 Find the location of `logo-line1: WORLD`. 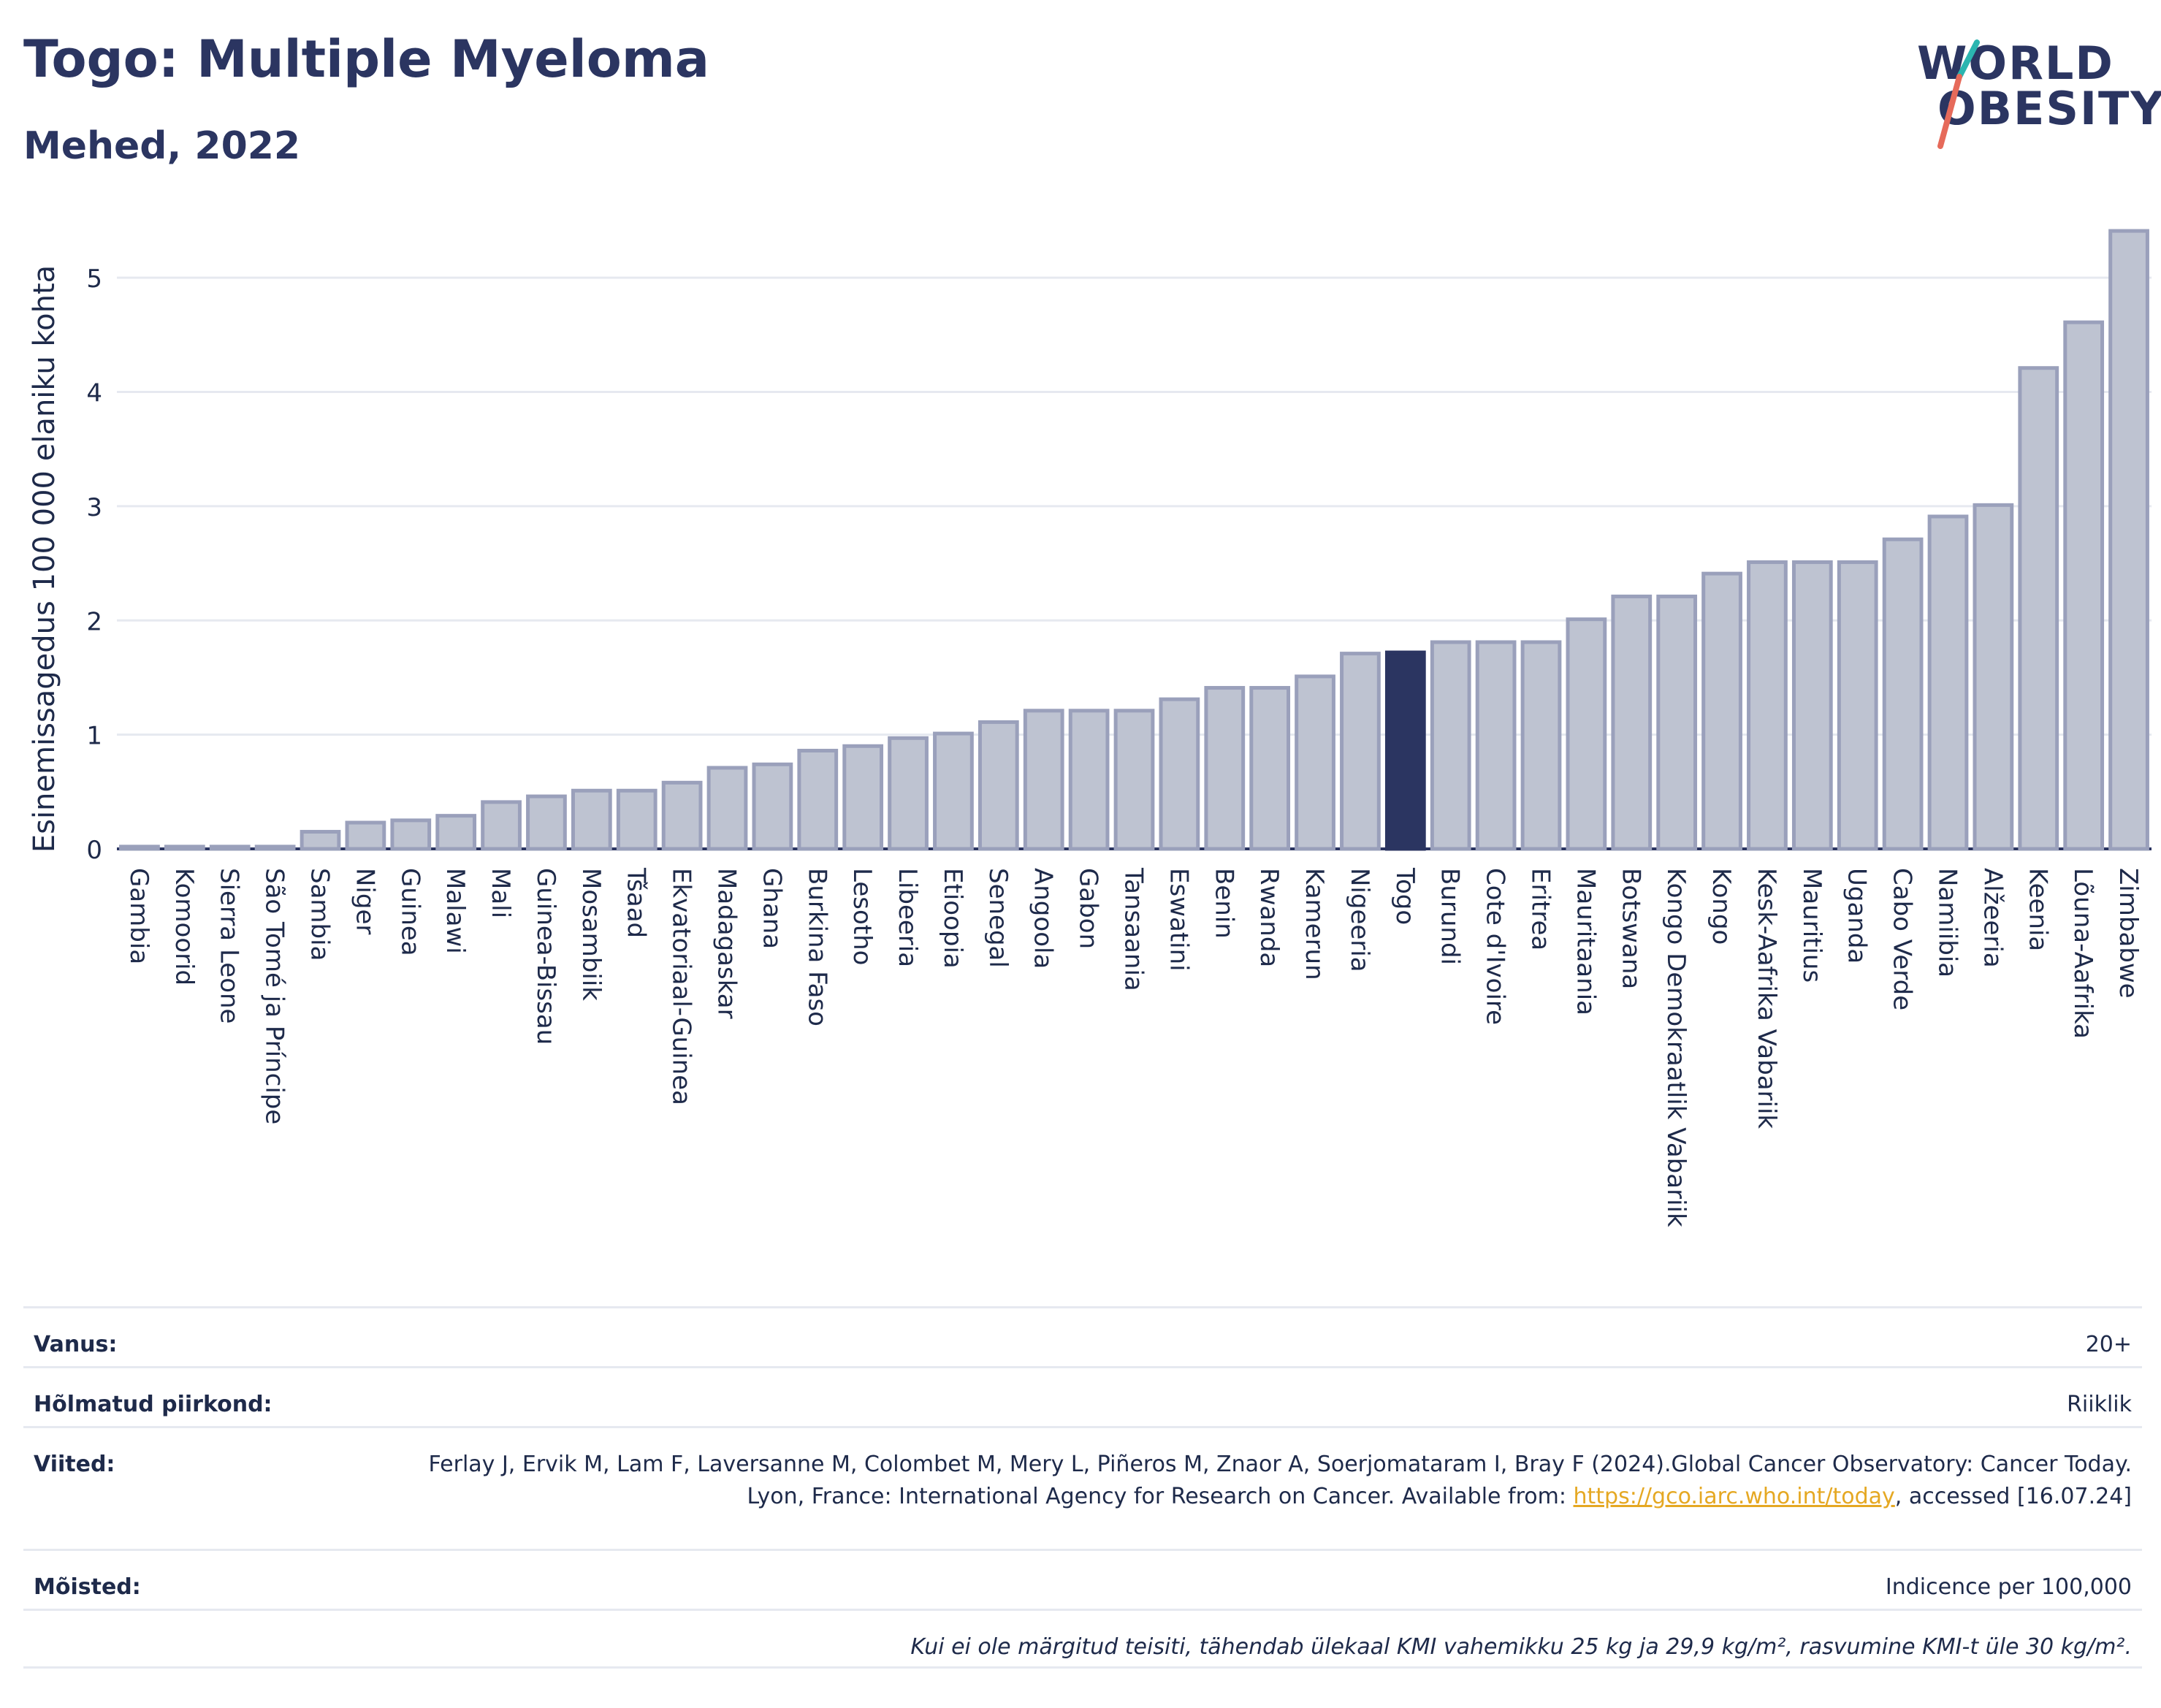

logo-line1: WORLD is located at coordinates (2015, 64).